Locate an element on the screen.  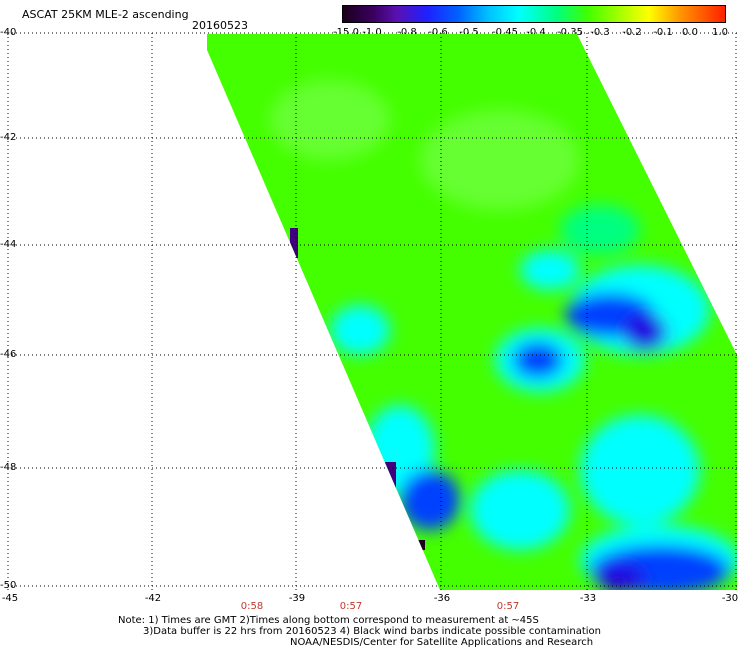
lat-label: -46 is located at coordinates (8, 354).